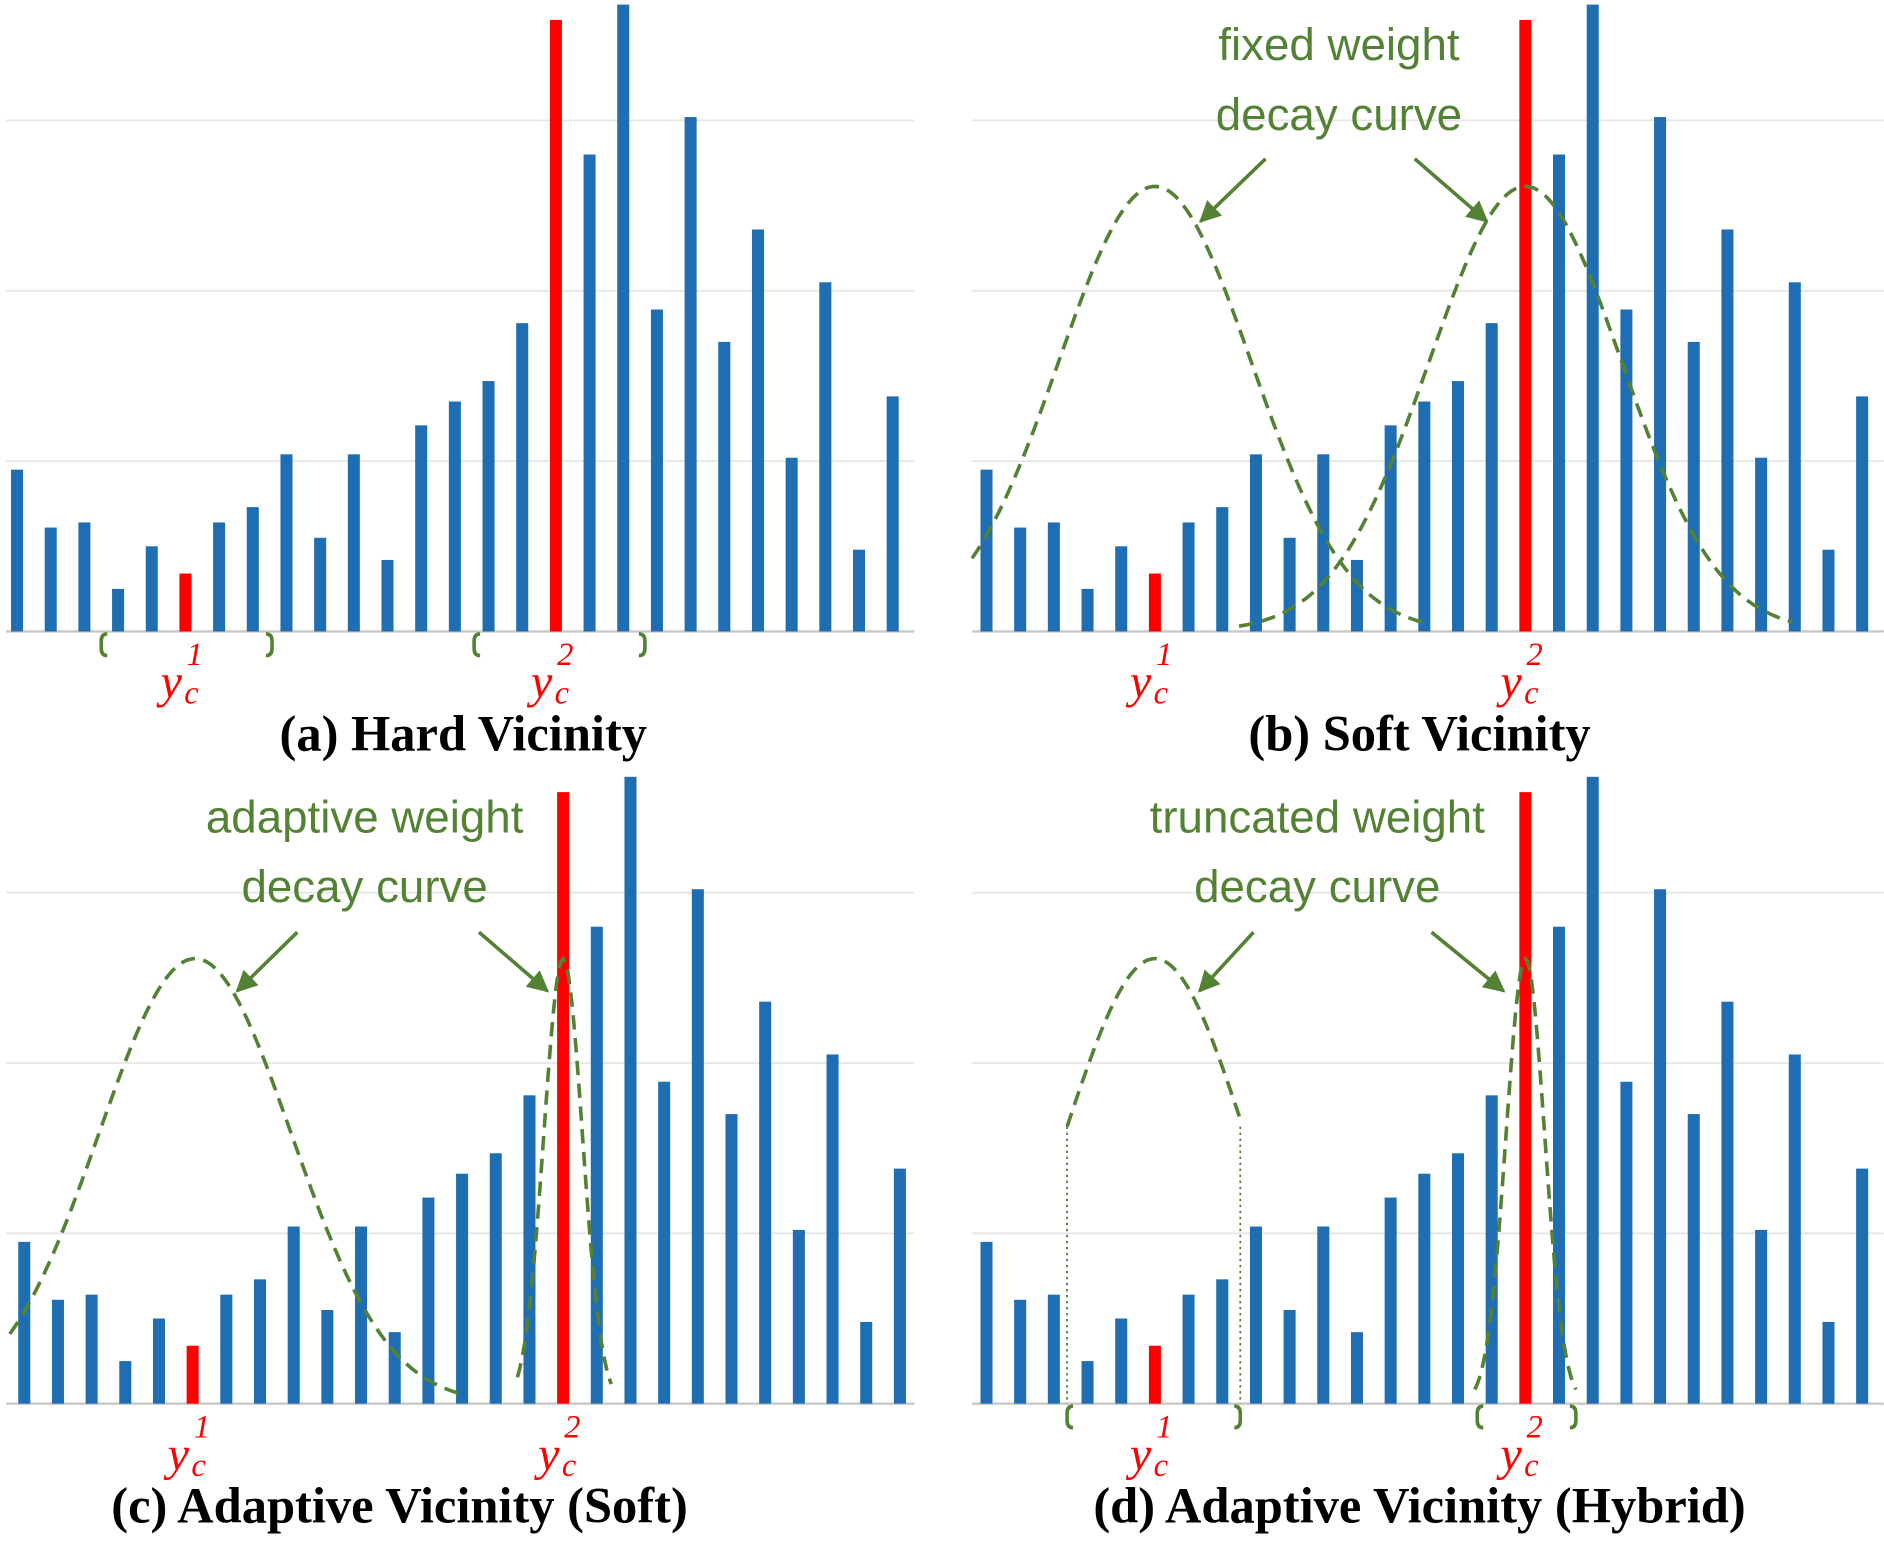  Describe the element at coordinates (365, 816) in the screenshot. I see `annotation: adaptive weight` at that location.